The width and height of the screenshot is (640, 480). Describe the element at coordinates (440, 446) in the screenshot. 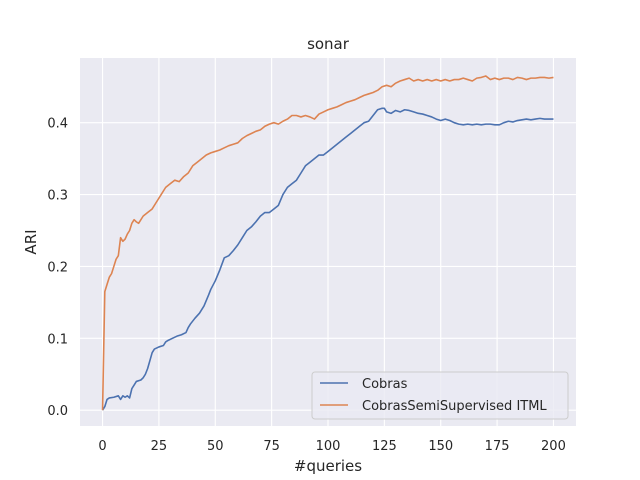

I see `x-tick-label: 150` at that location.